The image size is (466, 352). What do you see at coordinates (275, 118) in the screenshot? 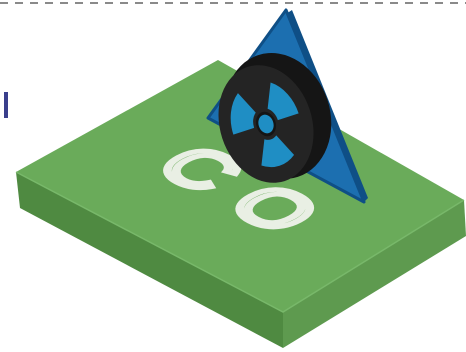
I see `radiation-hazard-icon` at bounding box center [275, 118].